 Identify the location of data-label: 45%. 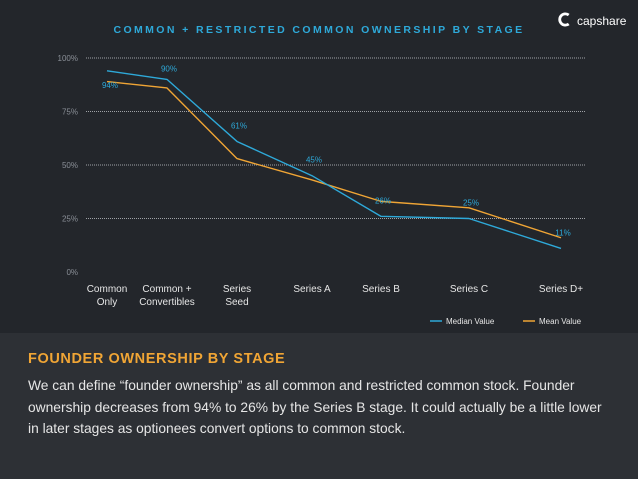
(314, 160).